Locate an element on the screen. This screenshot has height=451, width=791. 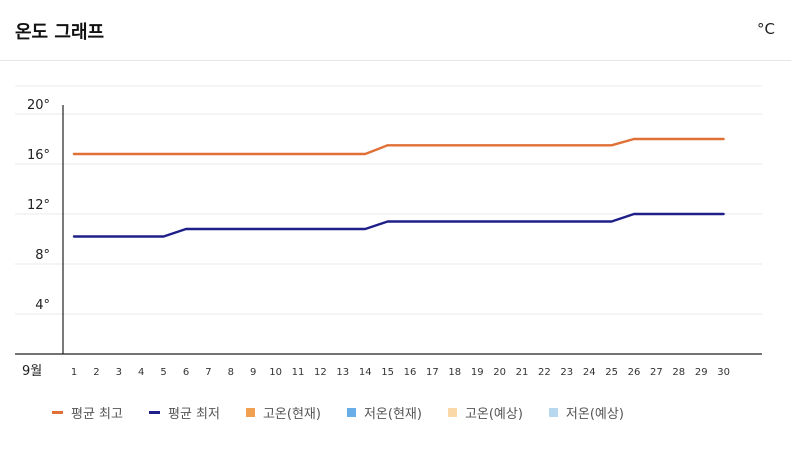
x-tick-label: 12 is located at coordinates (320, 372).